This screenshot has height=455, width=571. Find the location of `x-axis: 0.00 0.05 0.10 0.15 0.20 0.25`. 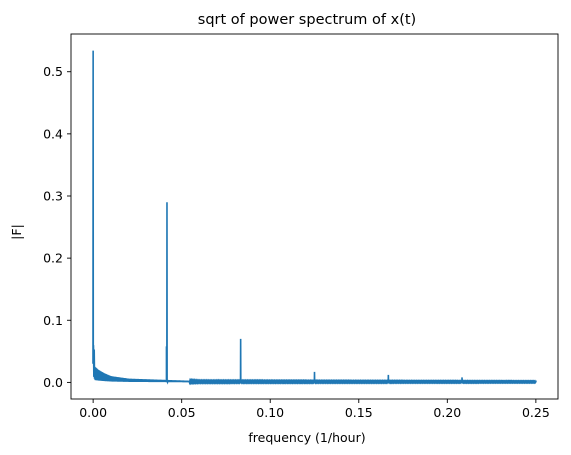

x-axis: 0.00 0.05 0.10 0.15 0.20 0.25 is located at coordinates (314, 409).